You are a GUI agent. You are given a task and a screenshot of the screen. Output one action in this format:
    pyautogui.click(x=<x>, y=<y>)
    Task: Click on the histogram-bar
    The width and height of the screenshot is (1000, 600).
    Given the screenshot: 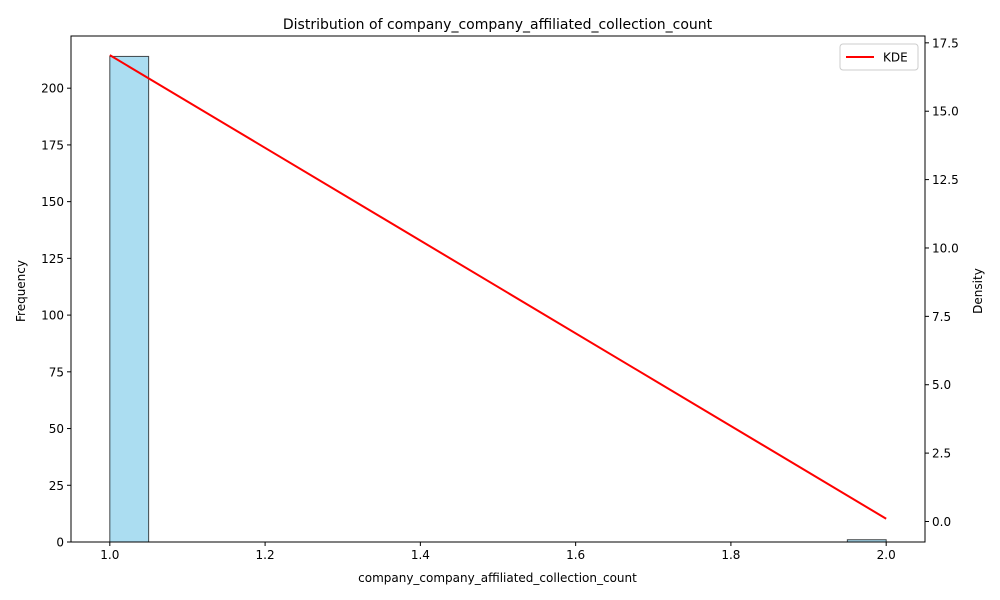 What is the action you would take?
    pyautogui.click(x=129, y=299)
    